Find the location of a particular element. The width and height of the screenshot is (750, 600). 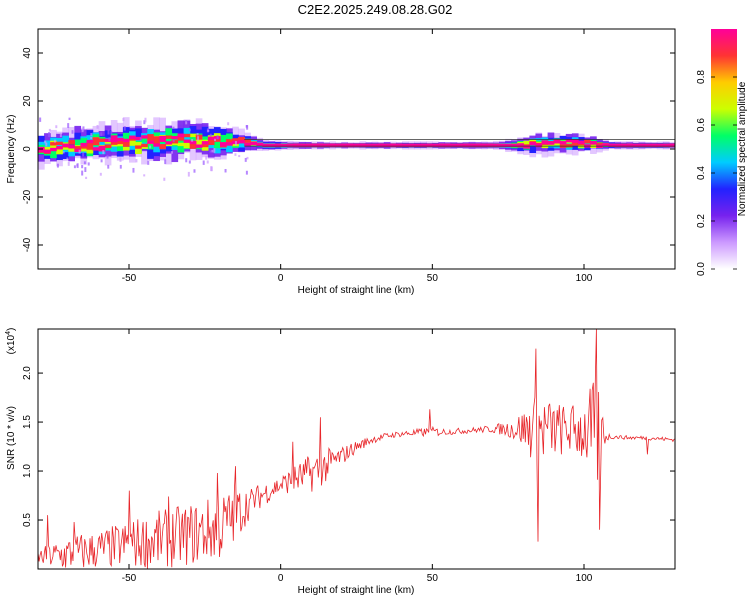

spectrogram-x-label: Height of straight line (km) is located at coordinates (356, 290).